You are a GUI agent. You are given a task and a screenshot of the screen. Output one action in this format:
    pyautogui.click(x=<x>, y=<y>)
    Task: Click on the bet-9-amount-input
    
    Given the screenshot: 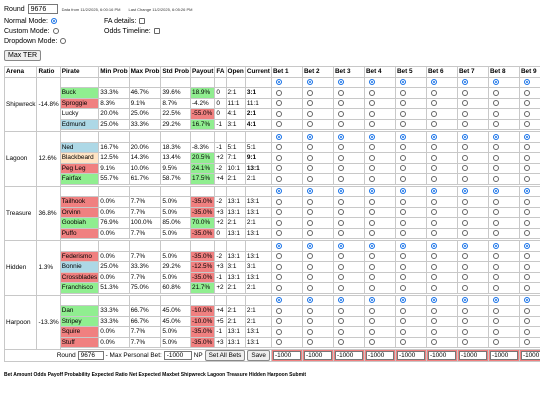 What is the action you would take?
    pyautogui.click(x=530, y=355)
    